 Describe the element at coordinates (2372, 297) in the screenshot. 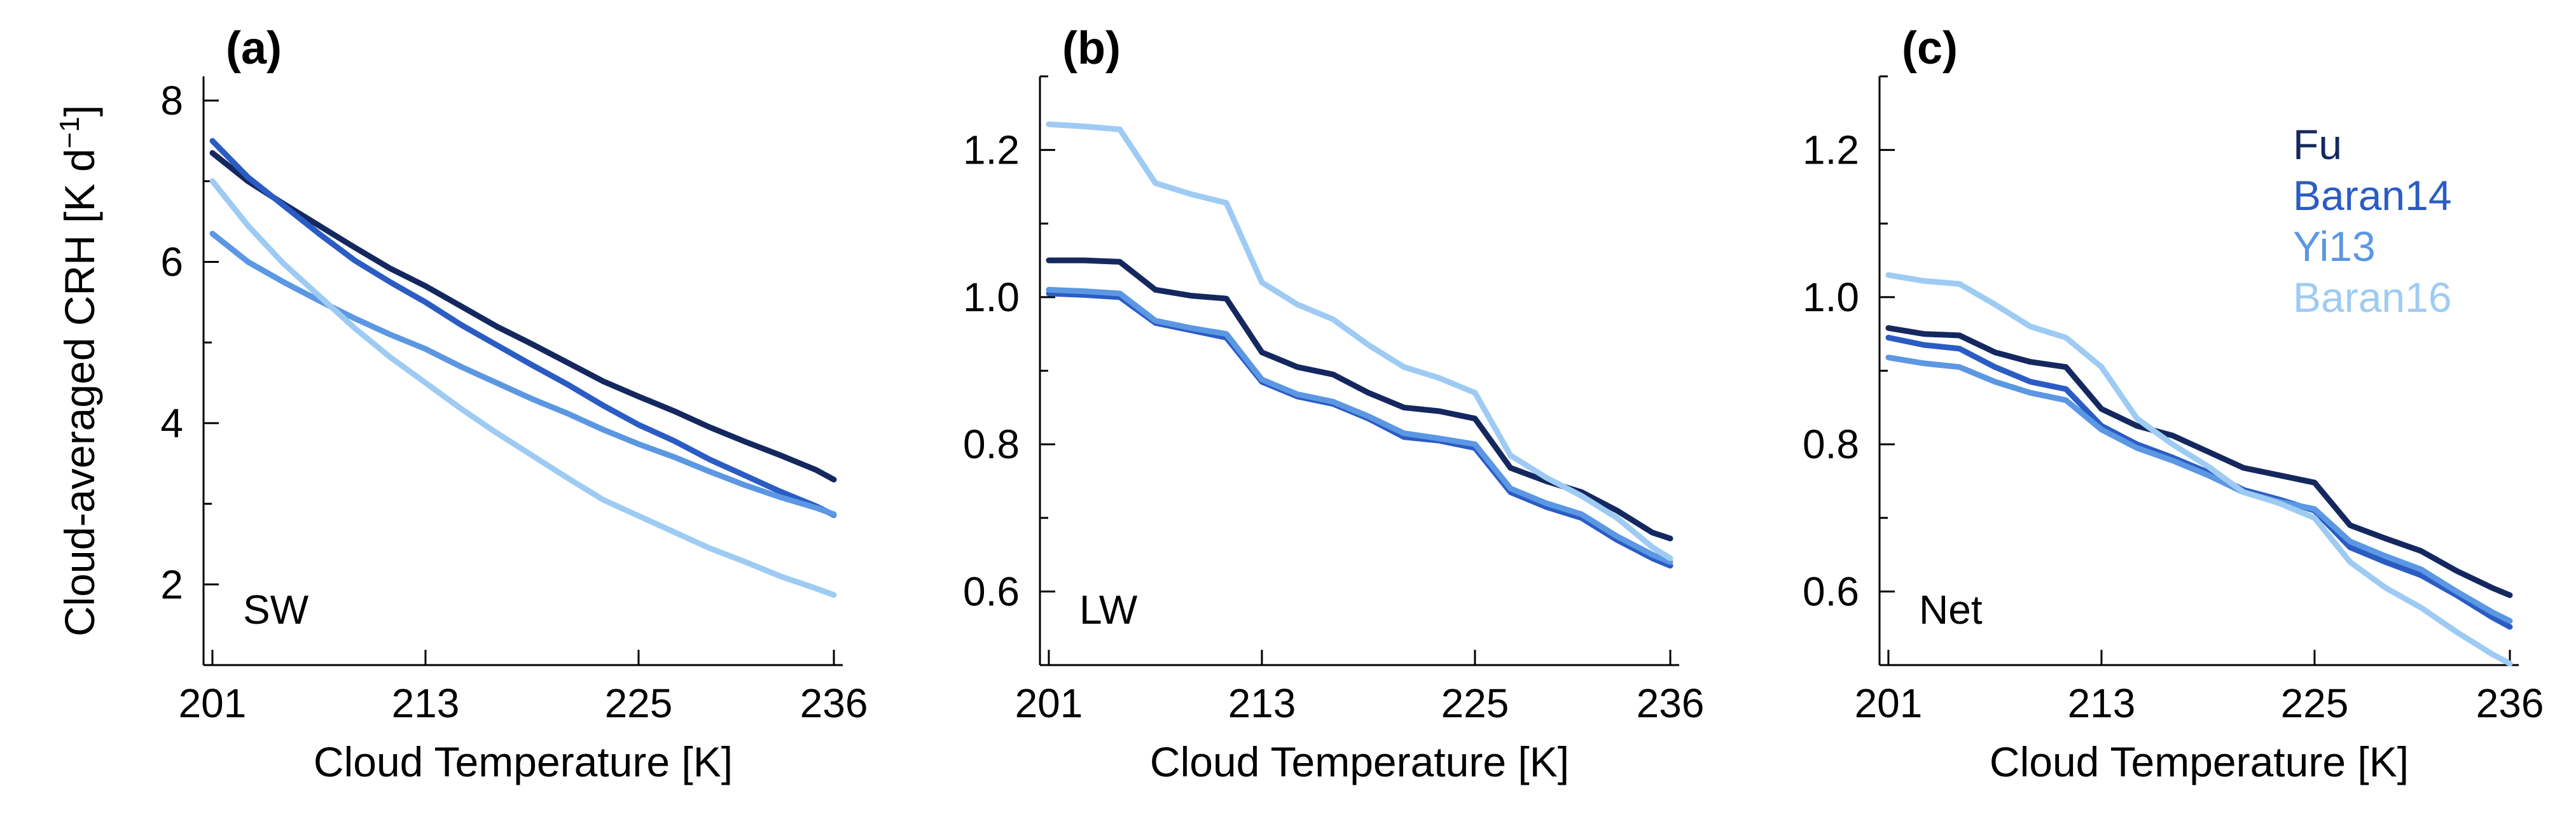

I see `legend-entry-baran16: Baran16` at that location.